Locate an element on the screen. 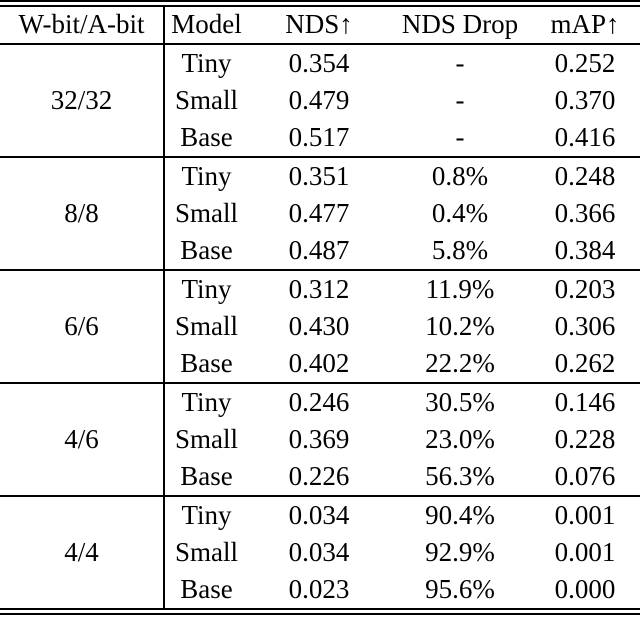 This screenshot has height=618, width=640. table-row: Base 0.023 95.6% 0.000 is located at coordinates (320, 591).